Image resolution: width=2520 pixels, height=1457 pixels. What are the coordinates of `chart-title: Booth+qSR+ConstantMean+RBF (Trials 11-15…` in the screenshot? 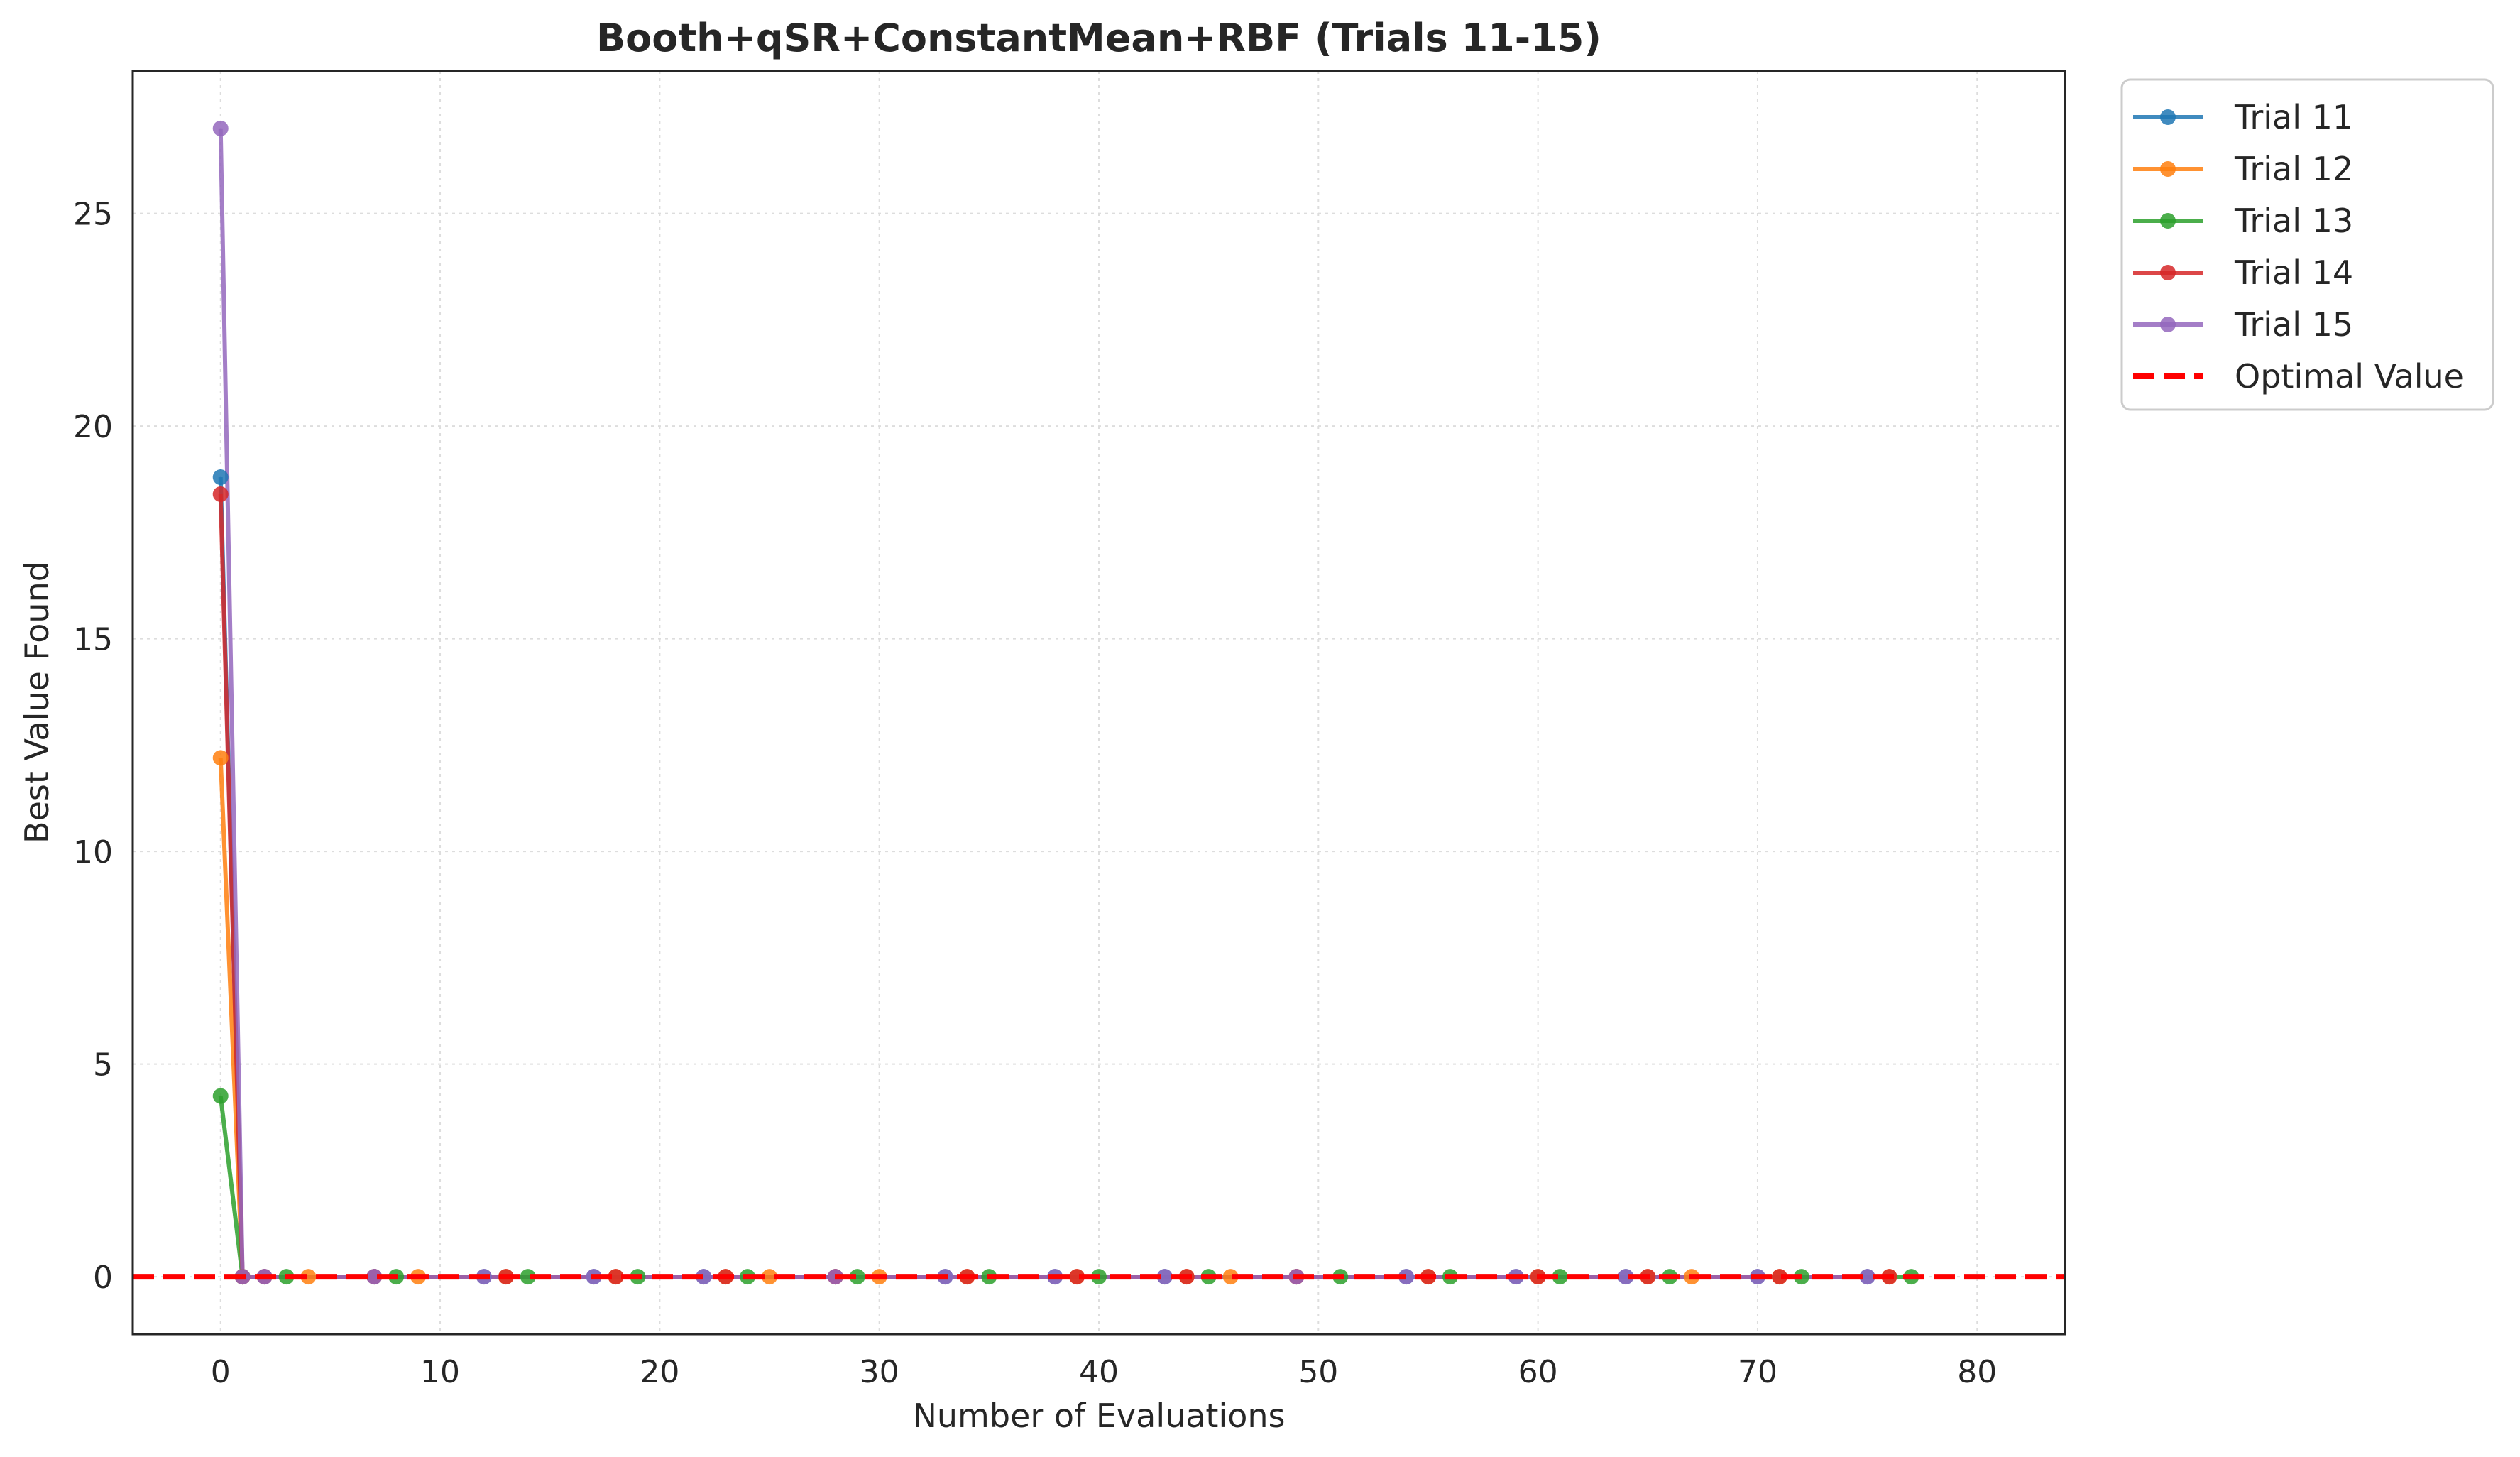 It's located at (1099, 38).